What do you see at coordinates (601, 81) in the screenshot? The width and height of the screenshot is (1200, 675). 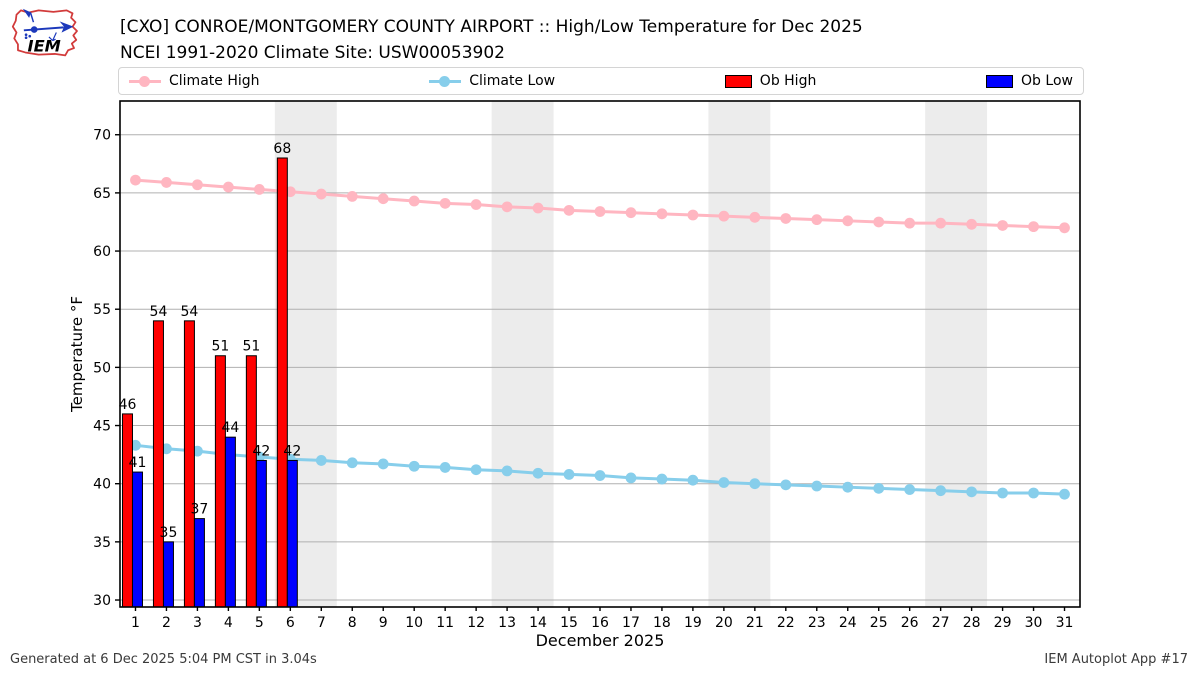 I see `legend: Climate High Climate Low Ob High Ob Low` at bounding box center [601, 81].